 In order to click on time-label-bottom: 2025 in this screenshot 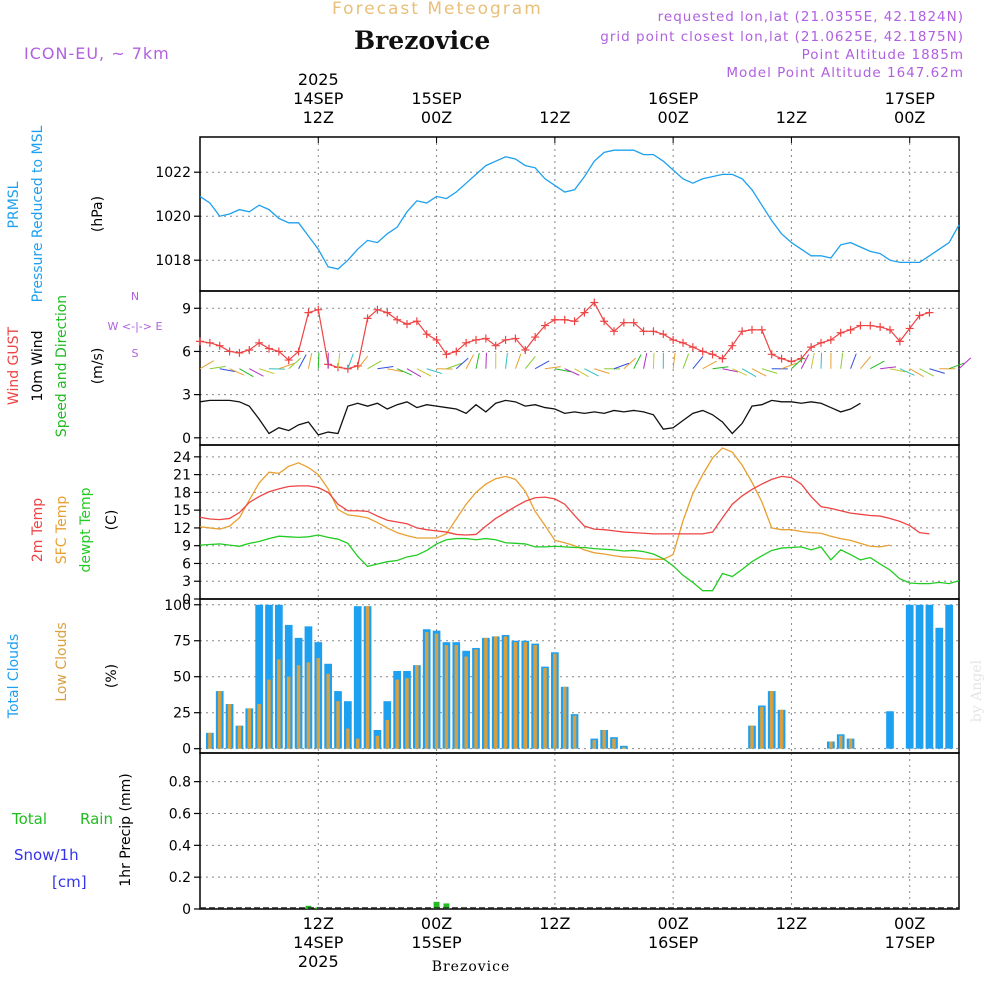, I will do `click(318, 961)`.